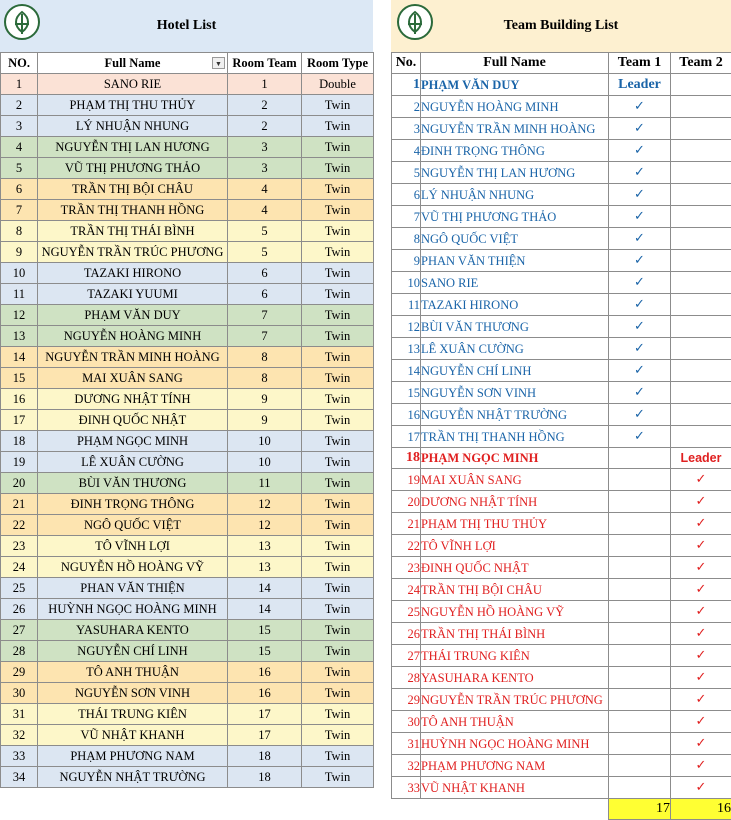 This screenshot has width=731, height=820. I want to click on team-name-cell: NGUYỄN CHÍ LINH, so click(515, 371).